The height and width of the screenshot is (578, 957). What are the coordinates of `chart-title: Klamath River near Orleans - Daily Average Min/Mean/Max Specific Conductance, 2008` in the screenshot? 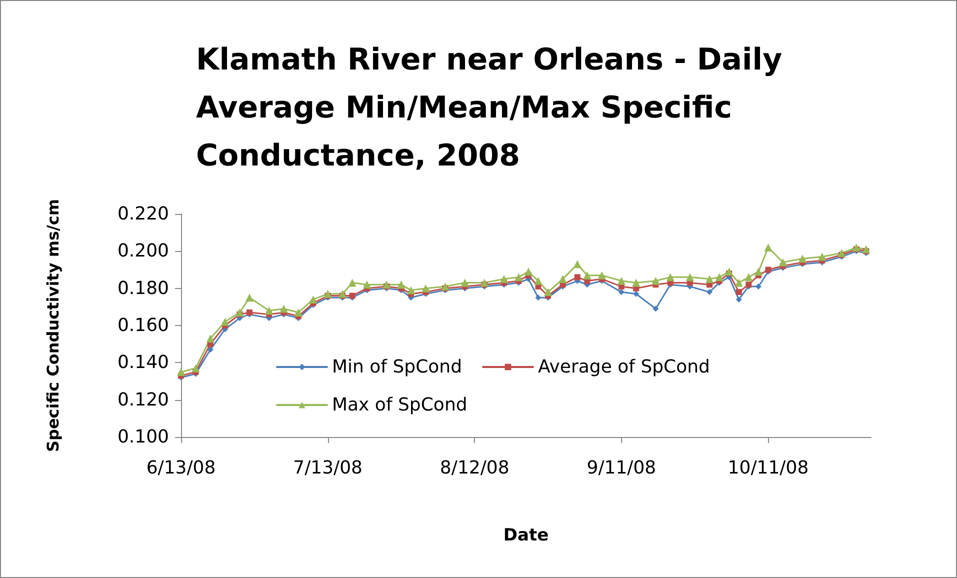 It's located at (494, 108).